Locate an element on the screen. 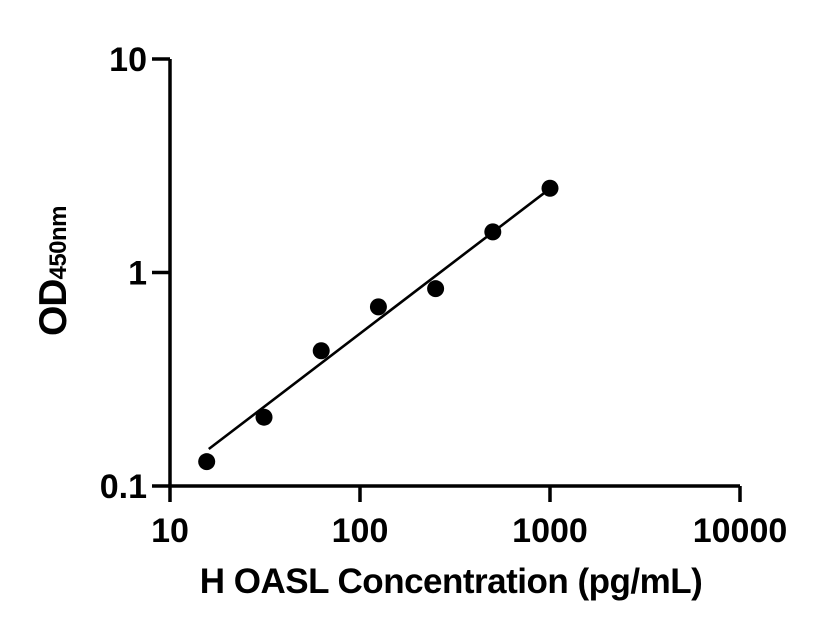 This screenshot has height=640, width=816. x-axis-title: H OASL Concentration (pg/mL) is located at coordinates (451, 581).